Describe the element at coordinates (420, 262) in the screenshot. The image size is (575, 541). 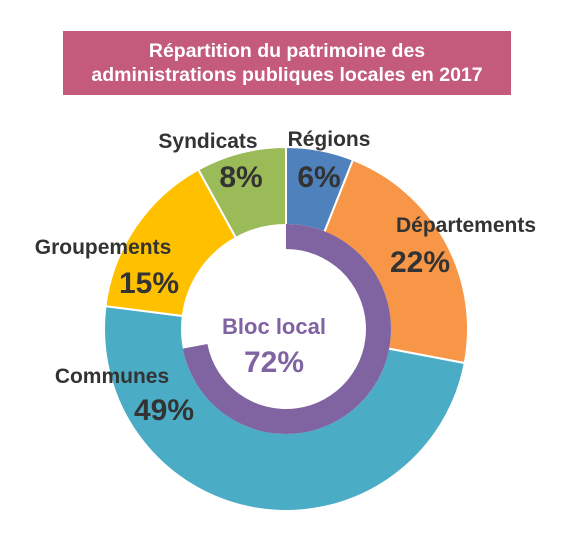
I see `label-departements-value: 22%` at that location.